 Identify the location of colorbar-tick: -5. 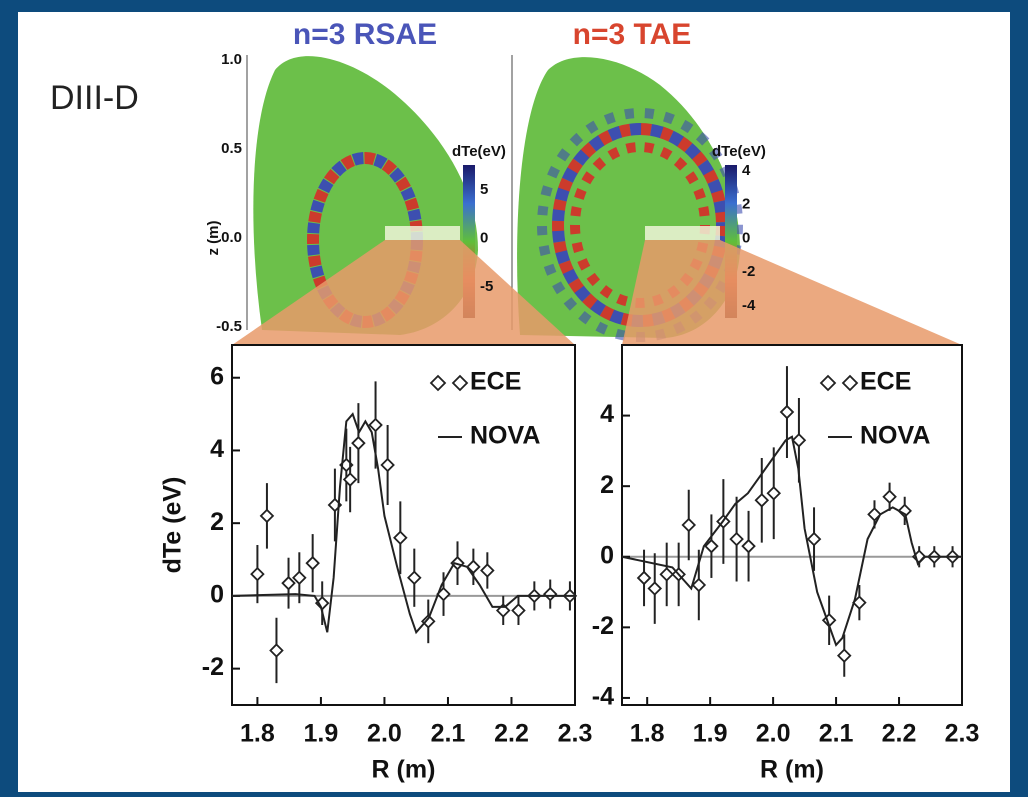
(486, 286).